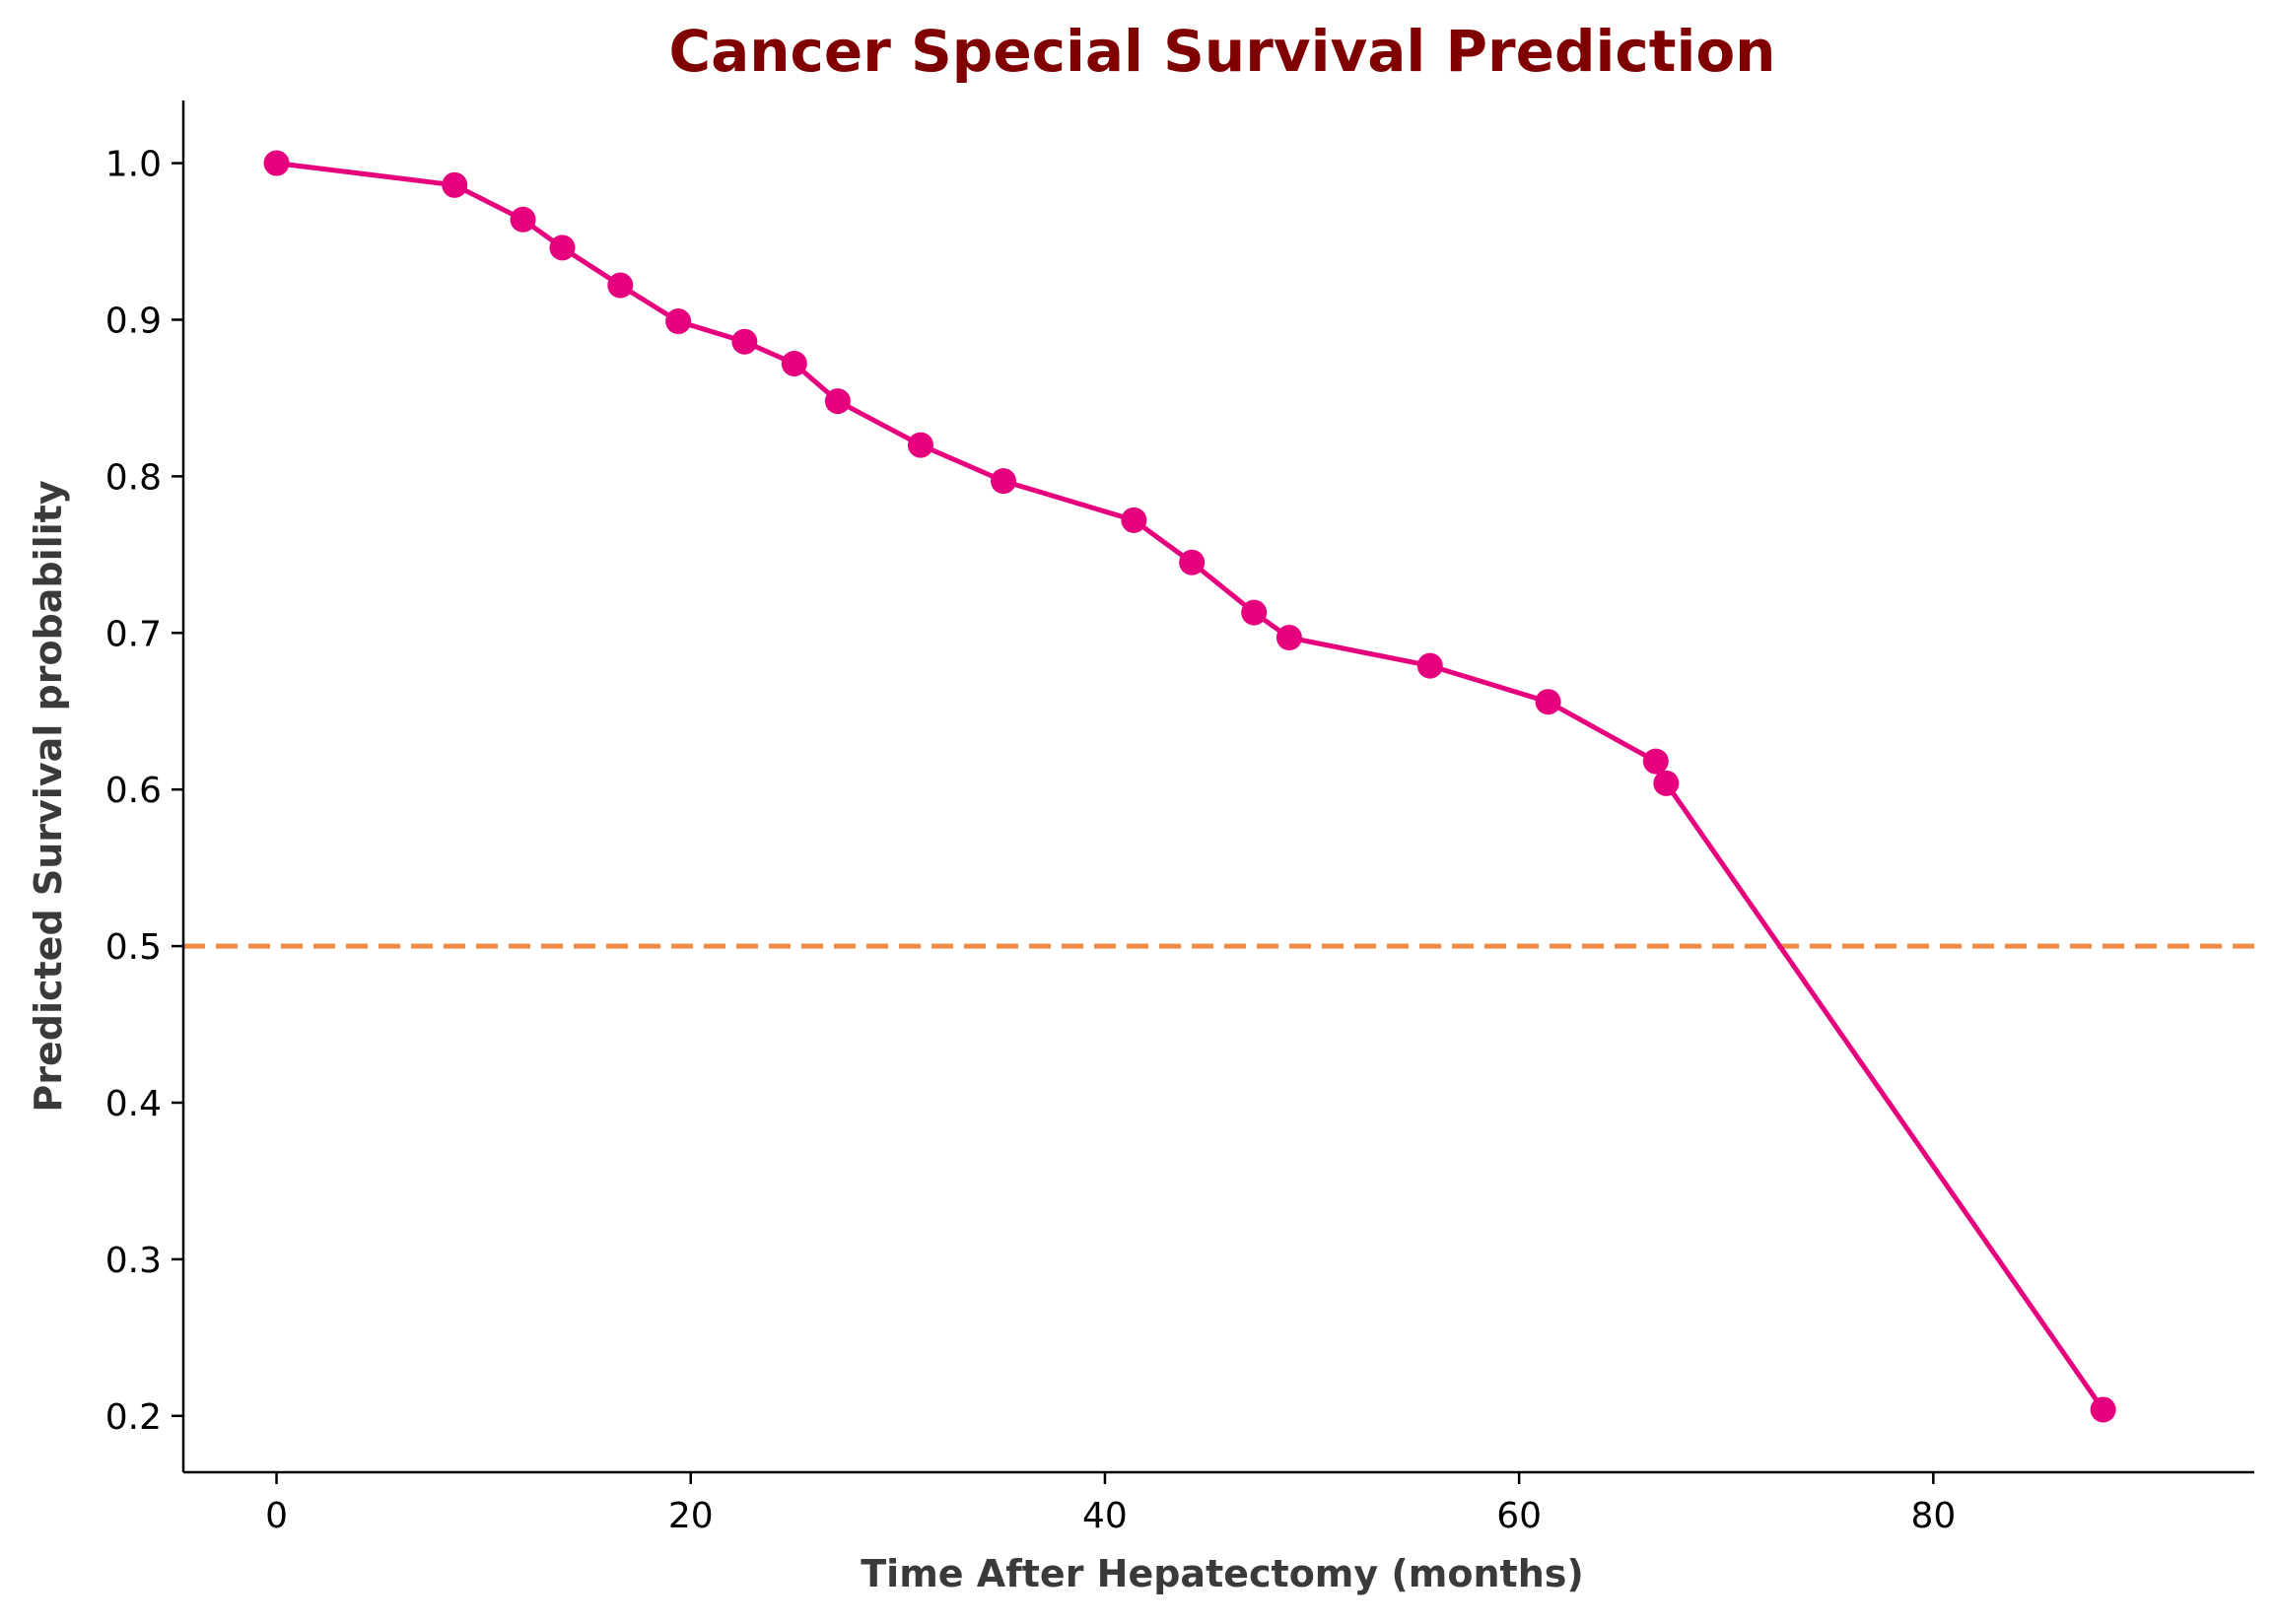 The image size is (2275, 1624). I want to click on y-tick-label-8: 1.0, so click(133, 165).